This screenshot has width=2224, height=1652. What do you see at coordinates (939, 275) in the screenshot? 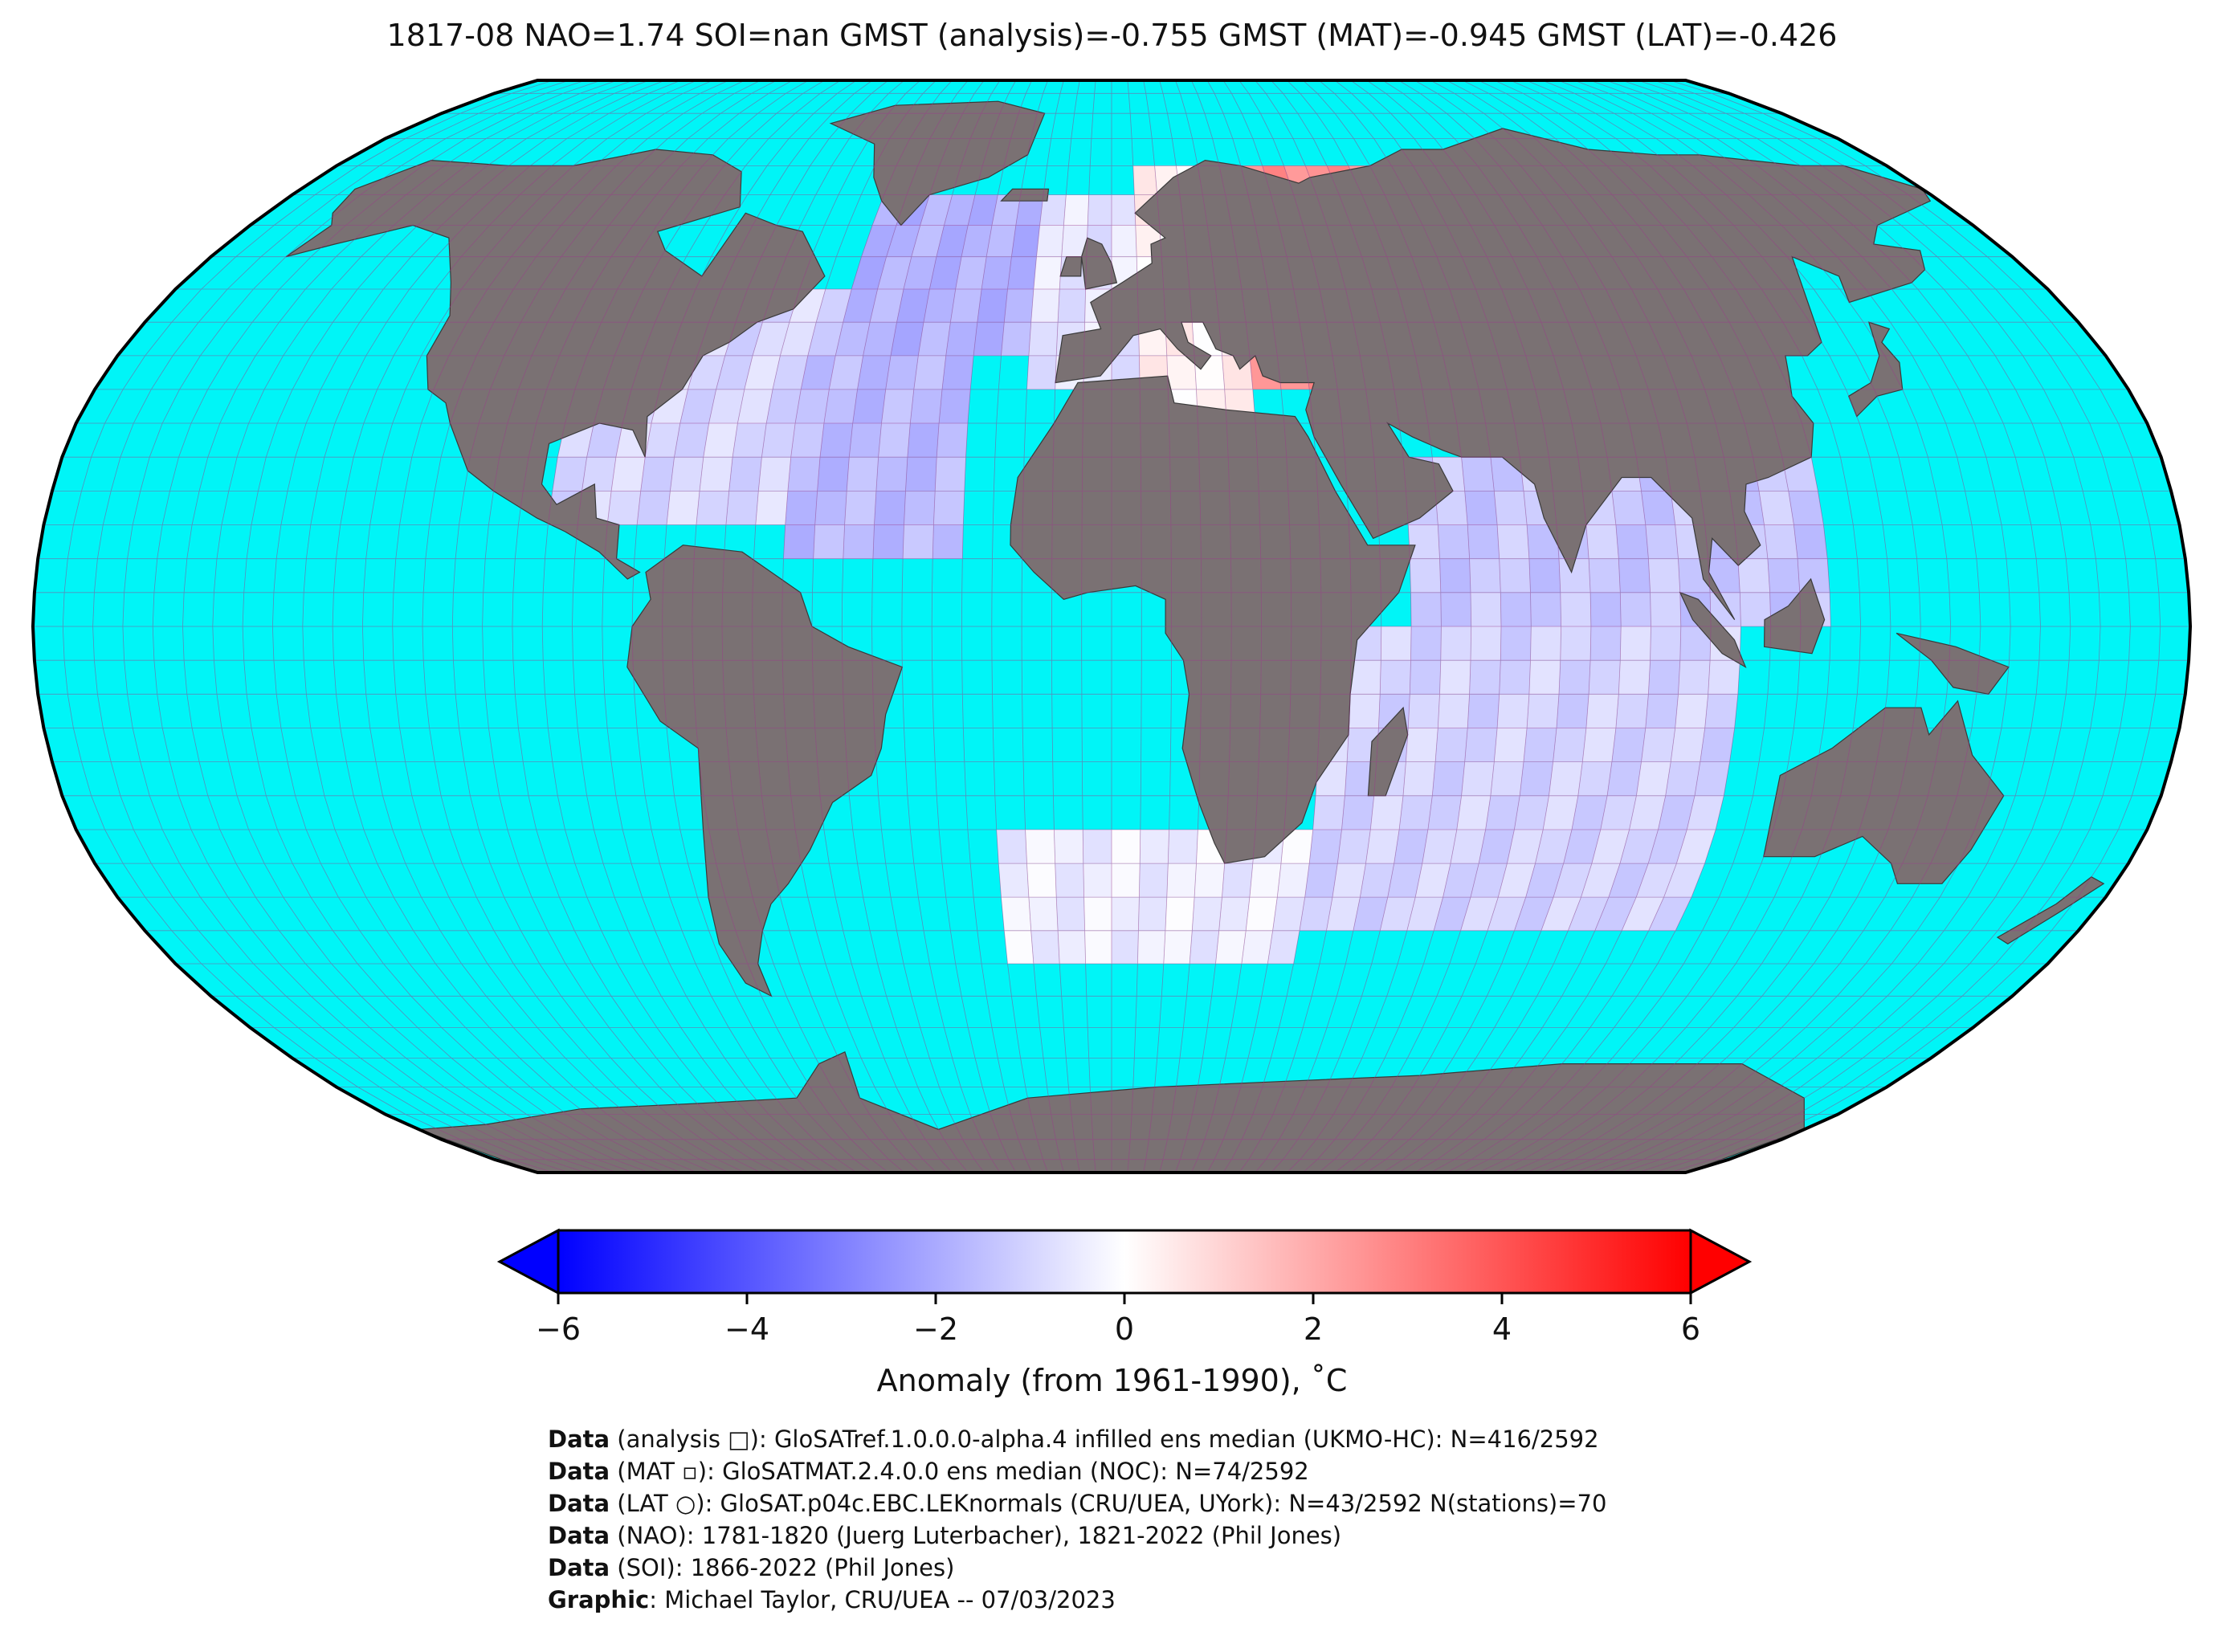
I see `region-central-north-atlantic` at bounding box center [939, 275].